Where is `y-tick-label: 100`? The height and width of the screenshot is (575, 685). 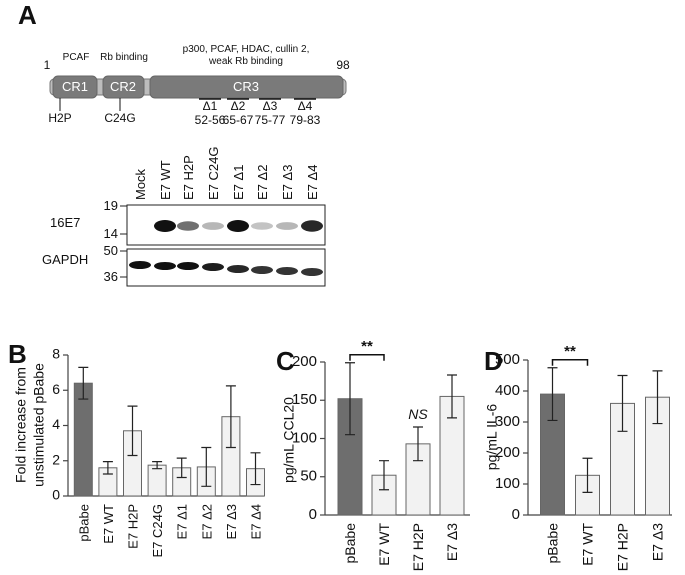 y-tick-label: 100 is located at coordinates (304, 437).